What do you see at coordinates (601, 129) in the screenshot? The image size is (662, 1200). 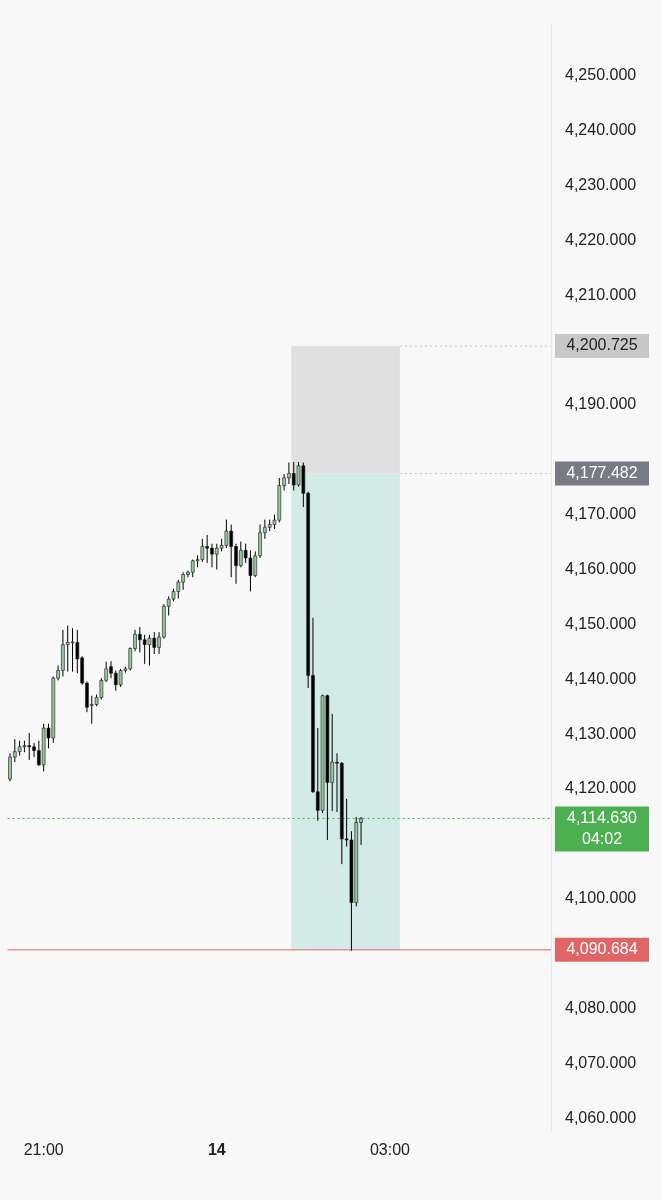 I see `y-tick-label: 4,240.000` at bounding box center [601, 129].